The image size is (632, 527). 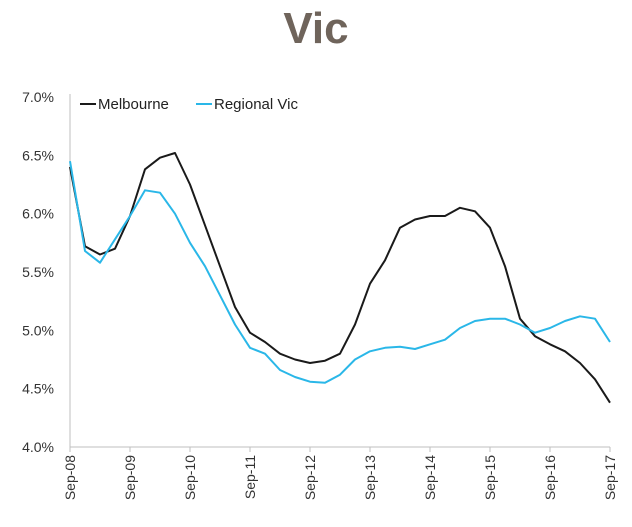 What do you see at coordinates (38, 214) in the screenshot?
I see `y-tick-label: 6.0%` at bounding box center [38, 214].